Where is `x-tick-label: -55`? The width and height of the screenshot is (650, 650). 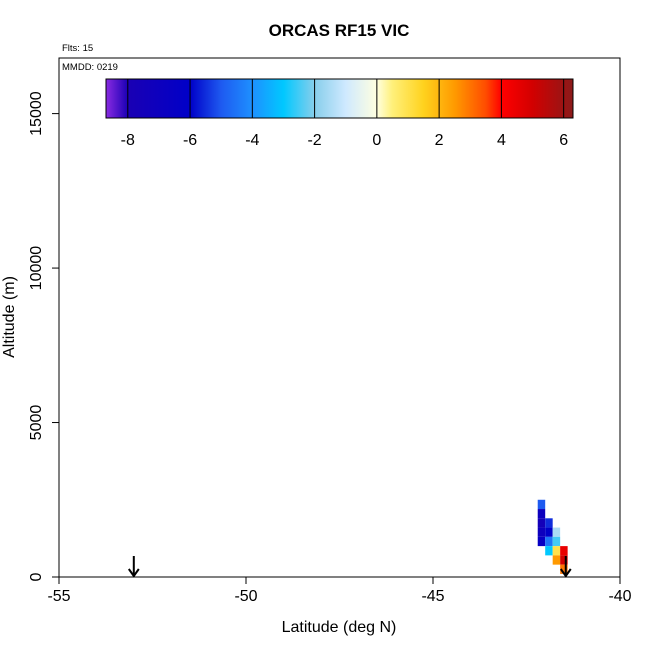 x-tick-label: -55 is located at coordinates (58, 596).